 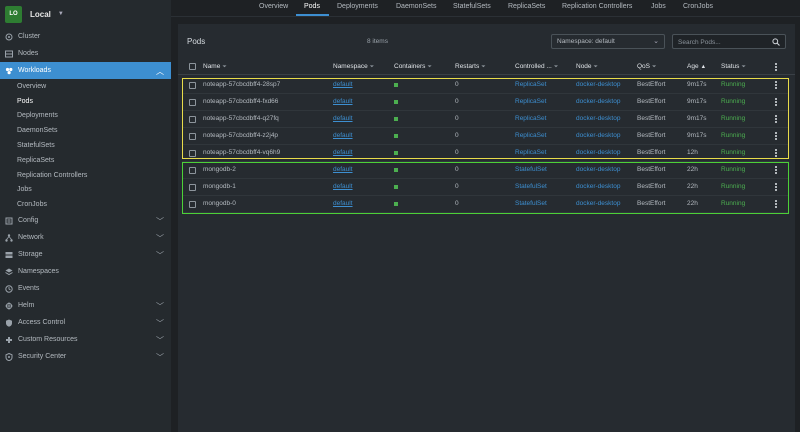 What do you see at coordinates (85, 271) in the screenshot?
I see `sidebar-item-namespaces: Namespaces` at bounding box center [85, 271].